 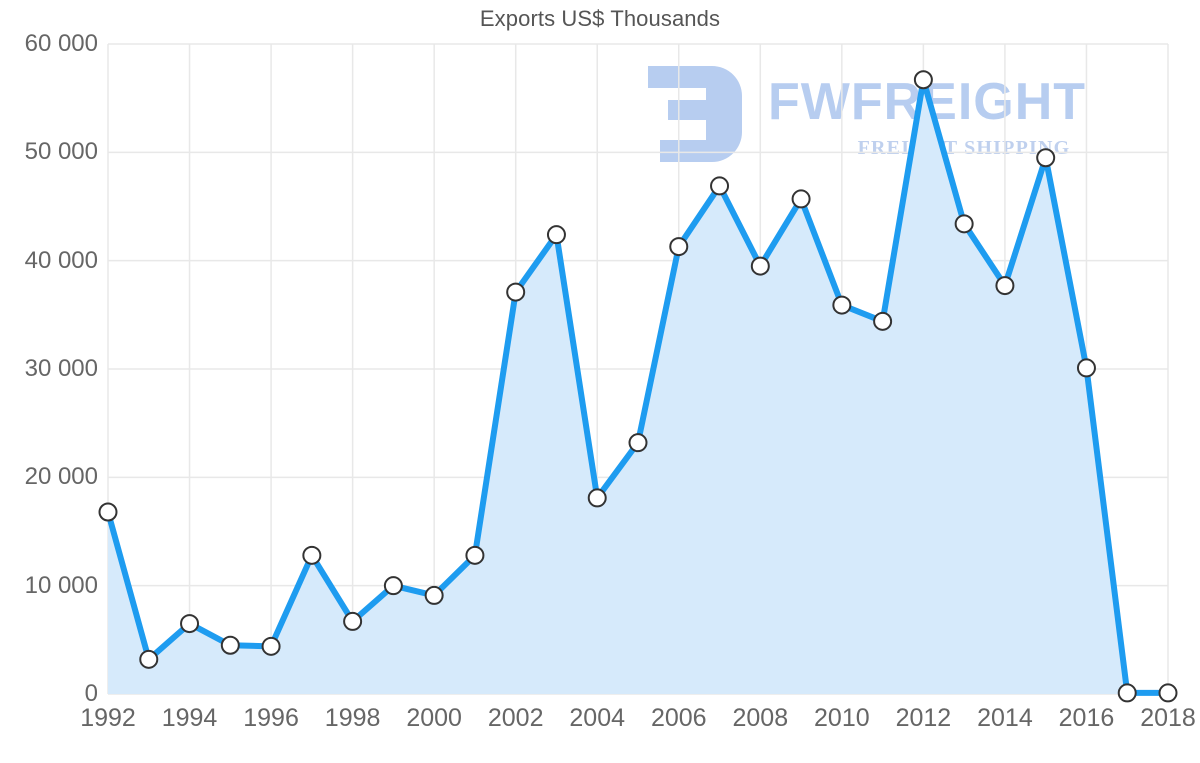 I want to click on x-axis-tick-label: 2000, so click(x=434, y=718).